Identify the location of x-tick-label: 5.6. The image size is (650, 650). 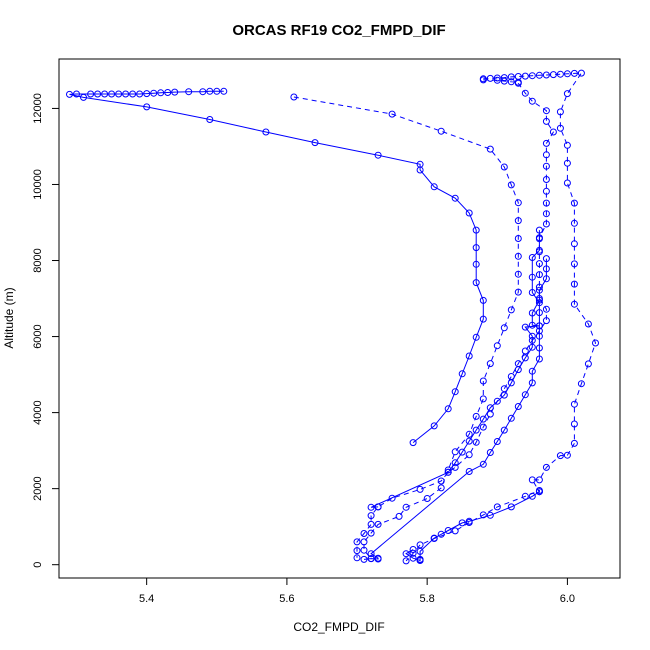
(286, 599).